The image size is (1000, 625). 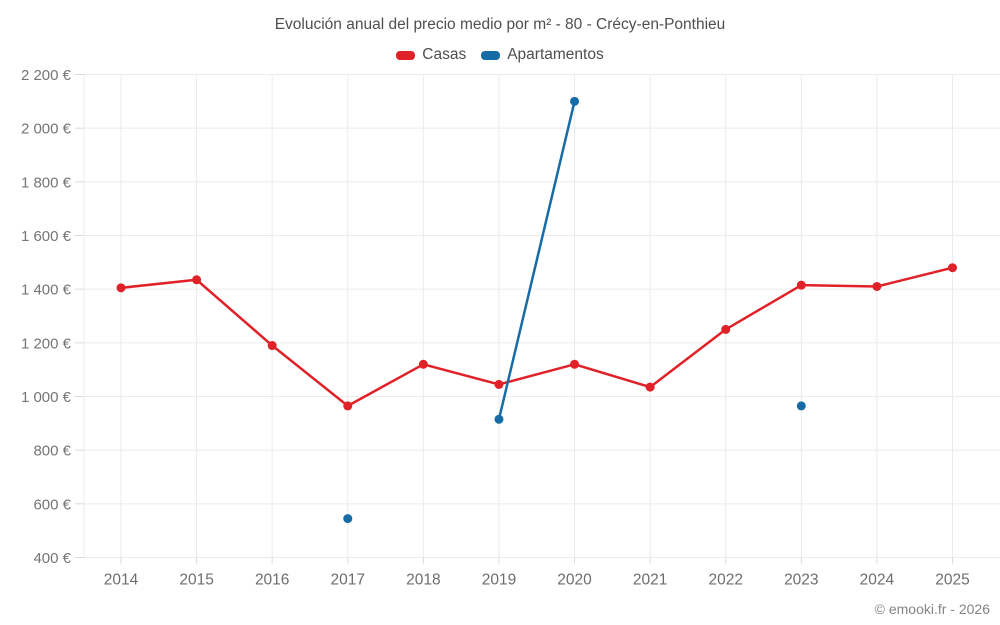 I want to click on x-axis-label: 2024, so click(x=877, y=580).